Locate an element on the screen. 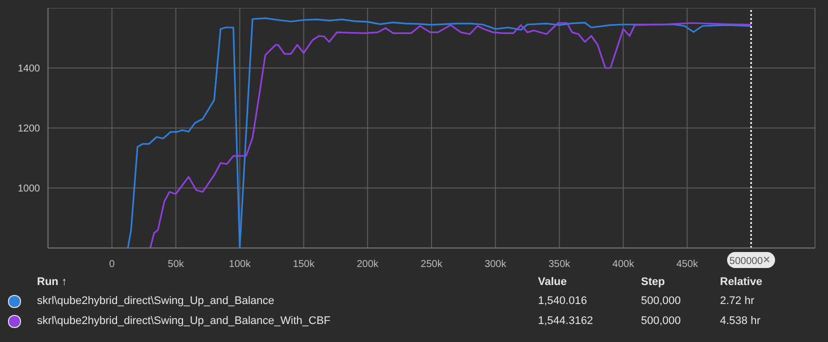 This screenshot has height=342, width=828. x-tick-label: 150k is located at coordinates (304, 264).